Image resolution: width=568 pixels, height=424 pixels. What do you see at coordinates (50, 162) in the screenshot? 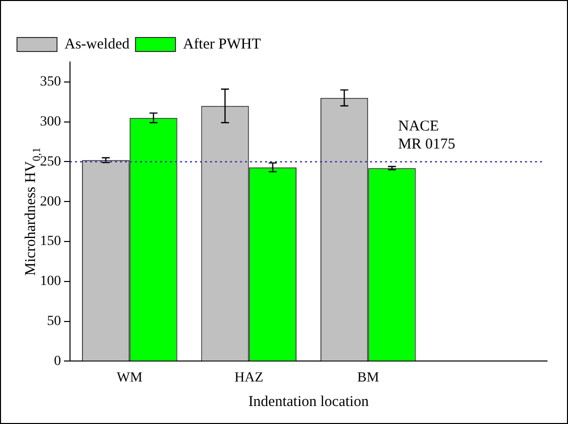
I see `y-tick-label: 250` at bounding box center [50, 162].